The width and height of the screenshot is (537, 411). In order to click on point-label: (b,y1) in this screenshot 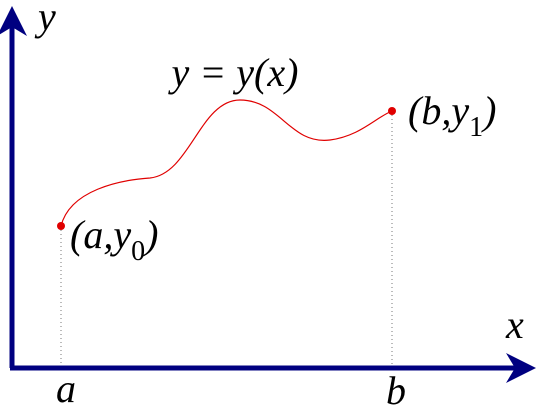, I will do `click(452, 115)`.